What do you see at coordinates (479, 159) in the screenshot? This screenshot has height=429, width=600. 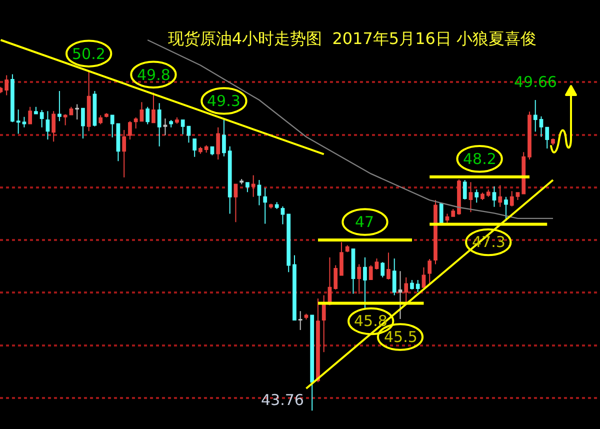 I see `annotation: 48.2` at bounding box center [479, 159].